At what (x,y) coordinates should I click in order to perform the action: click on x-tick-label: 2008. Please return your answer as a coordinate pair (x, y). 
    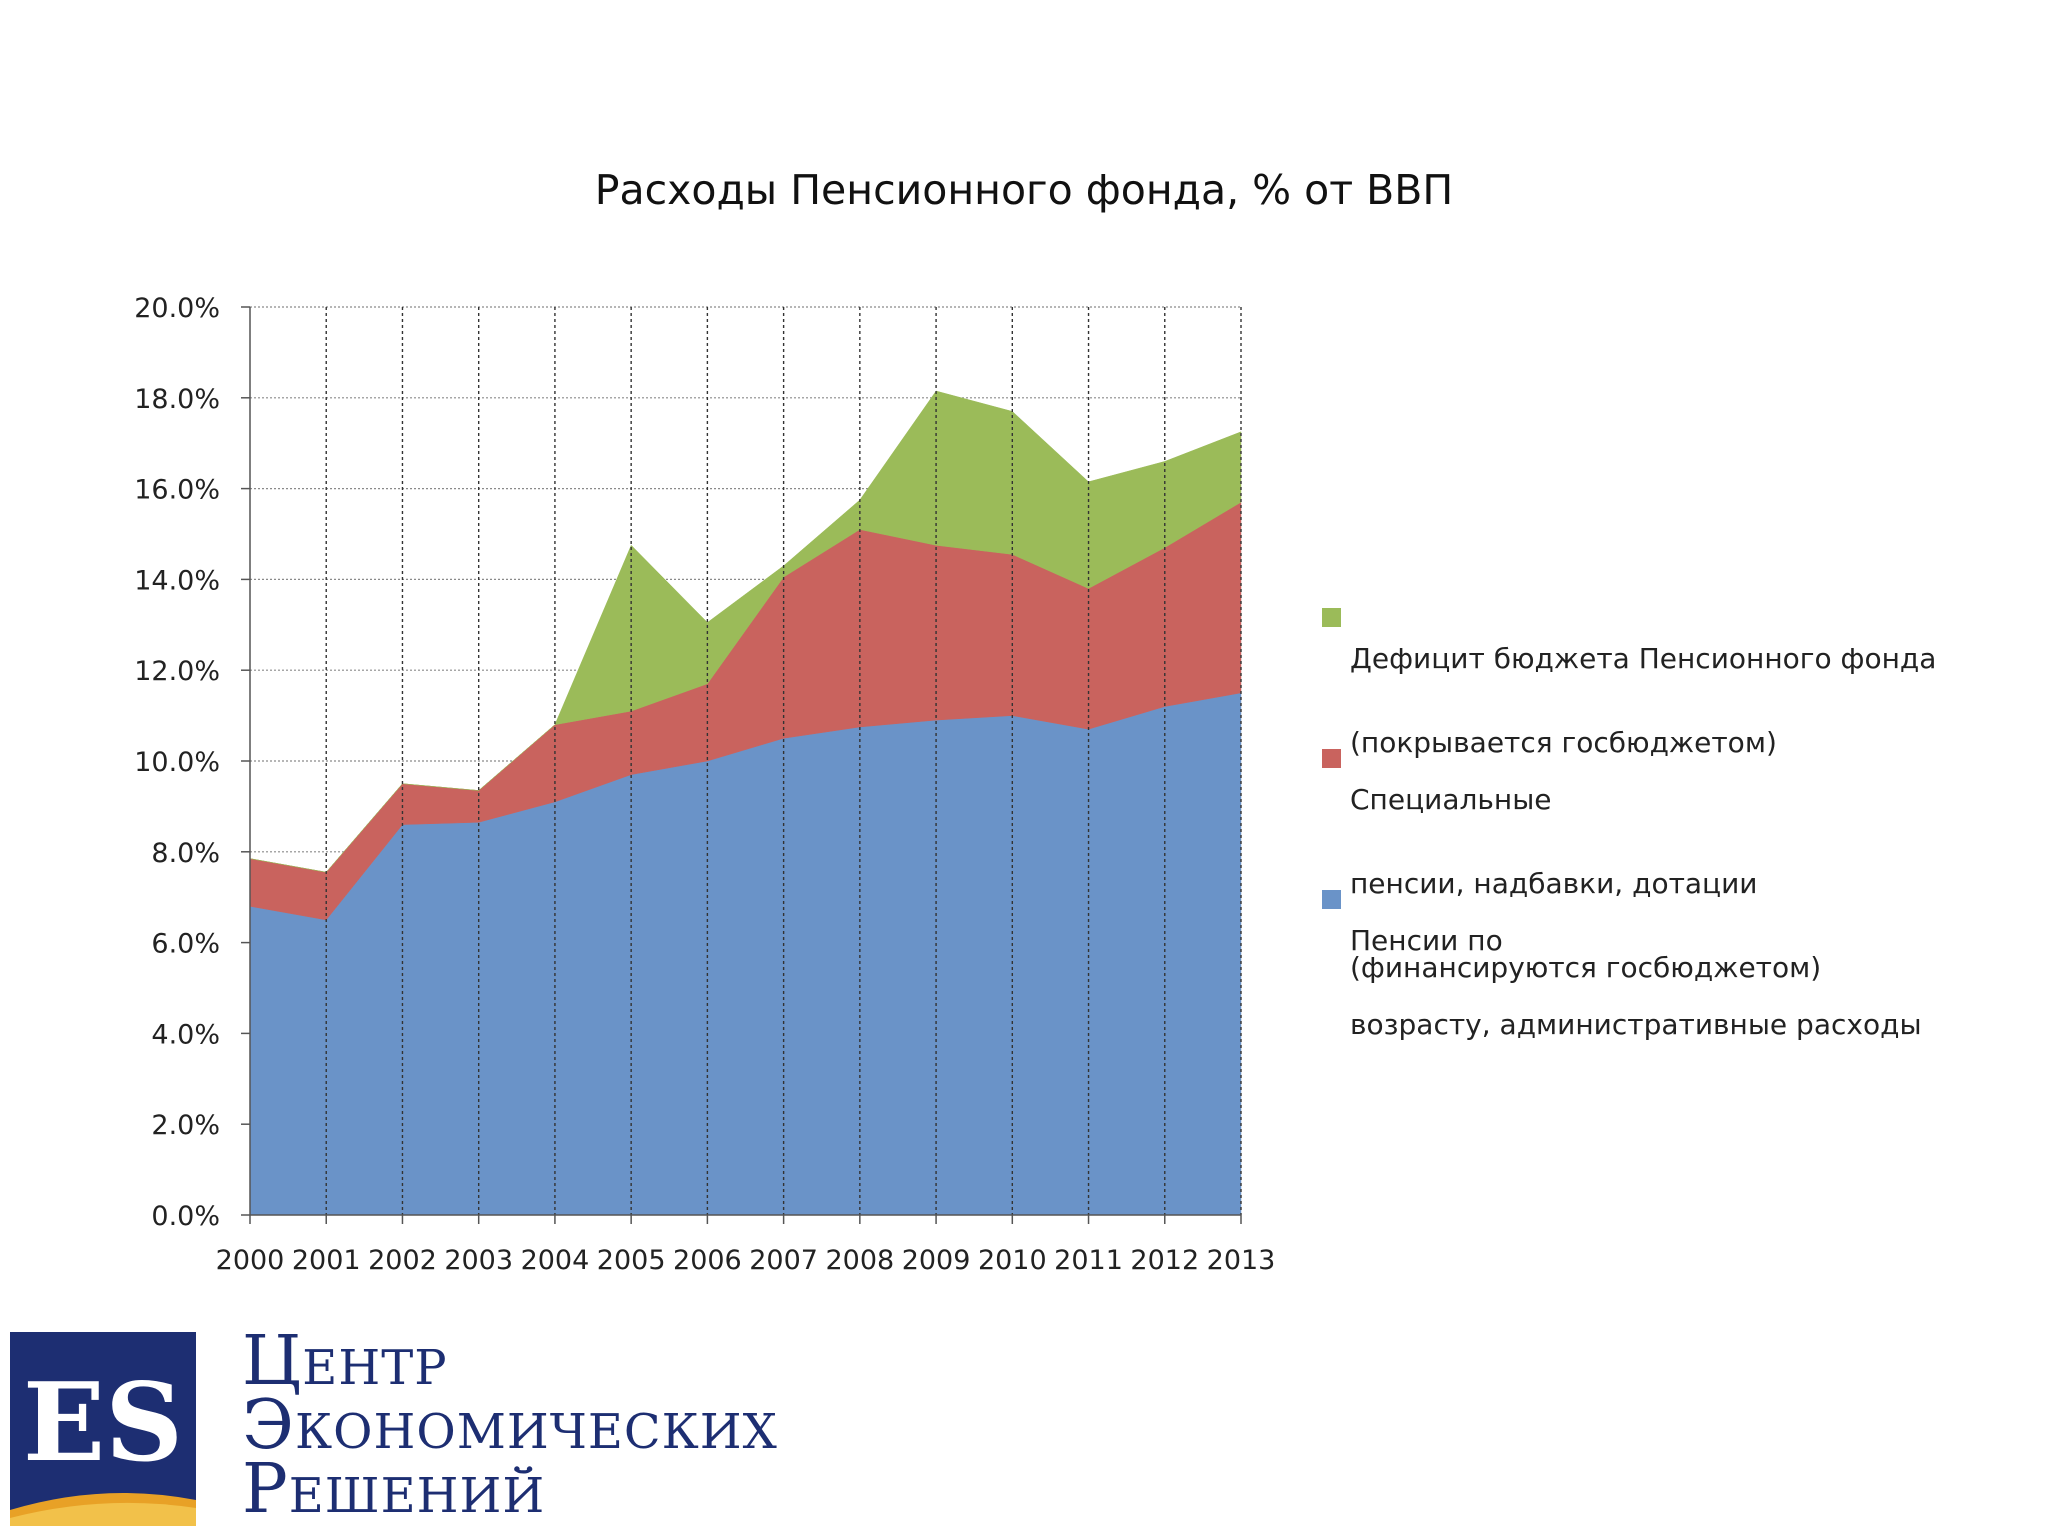
    Looking at the image, I should click on (859, 1260).